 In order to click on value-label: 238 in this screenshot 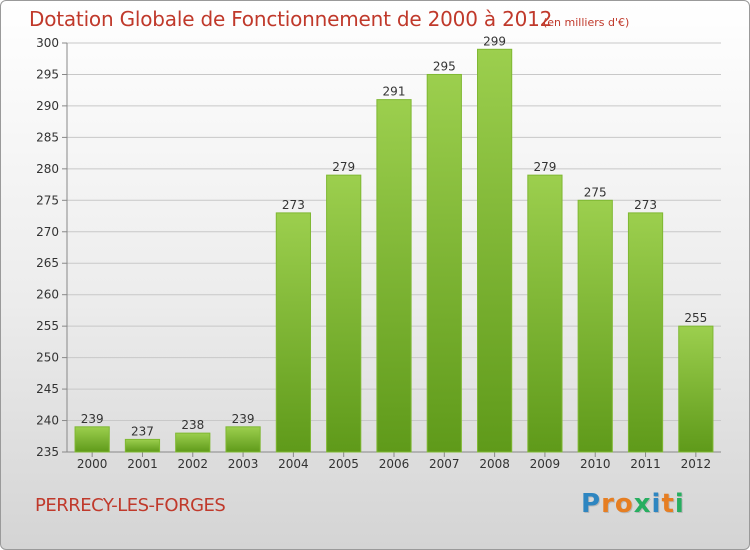, I will do `click(192, 425)`.